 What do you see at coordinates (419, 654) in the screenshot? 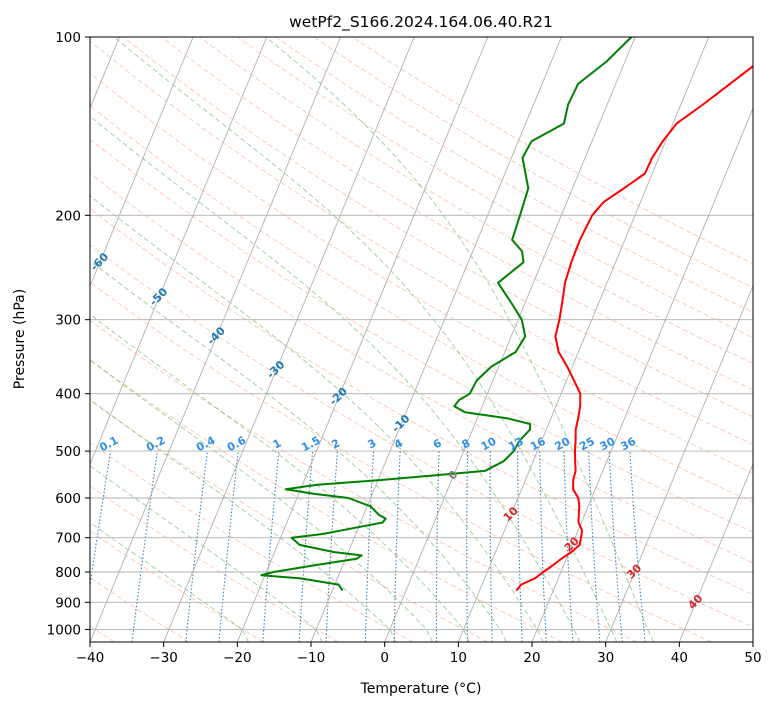
I see `x-axis: −40 −30 −20 −10 0 10 20 30 40 50` at bounding box center [419, 654].